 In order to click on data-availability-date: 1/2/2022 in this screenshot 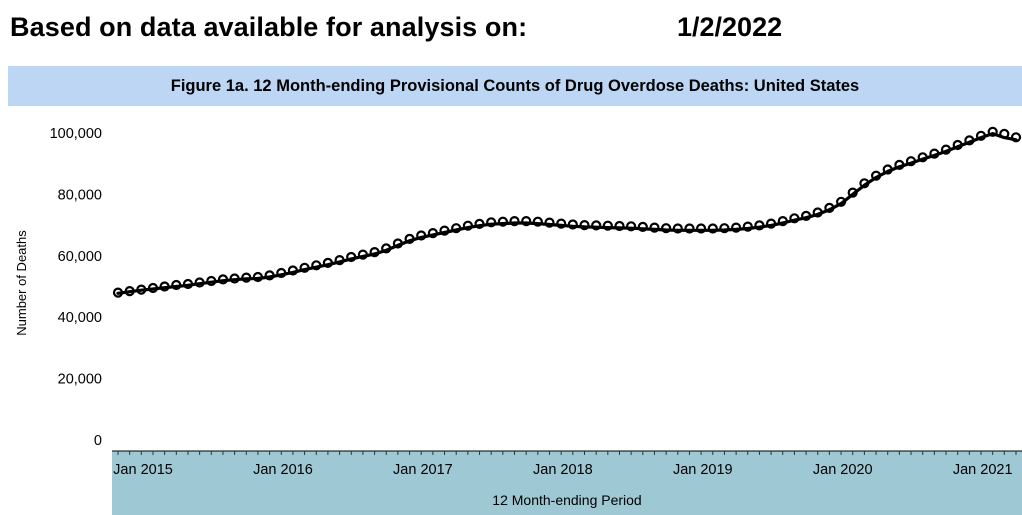, I will do `click(730, 27)`.